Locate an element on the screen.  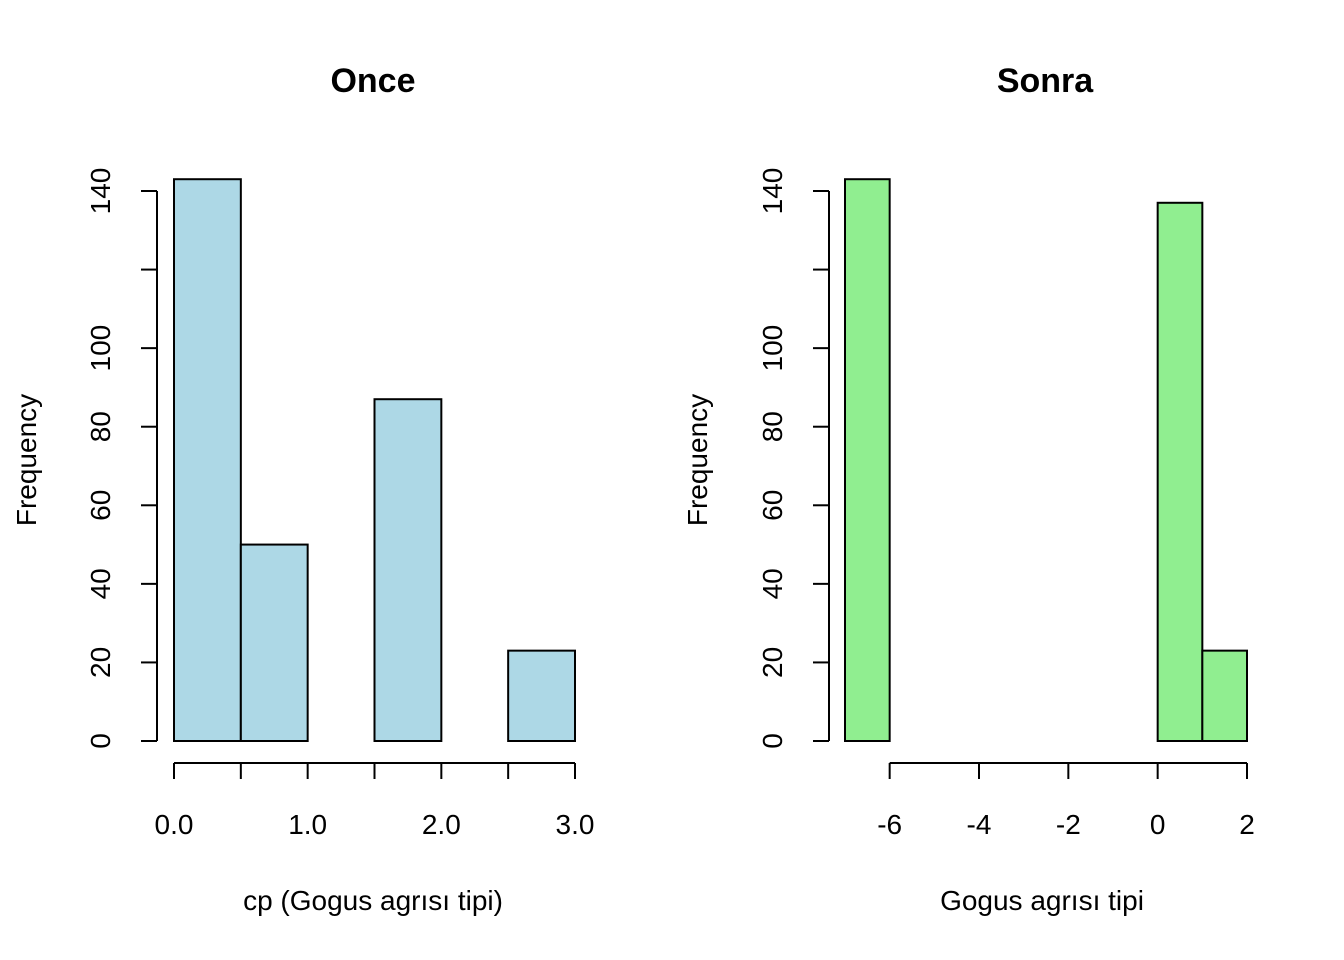
x-tick-label: 2 is located at coordinates (1247, 824).